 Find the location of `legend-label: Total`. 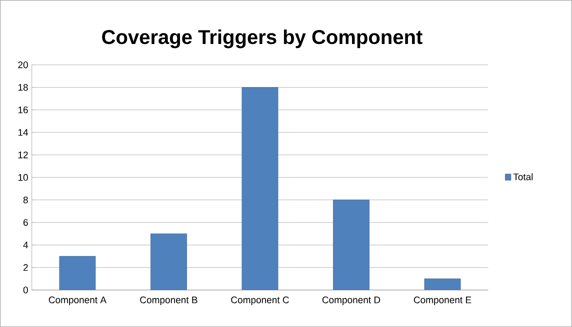

legend-label: Total is located at coordinates (523, 176).